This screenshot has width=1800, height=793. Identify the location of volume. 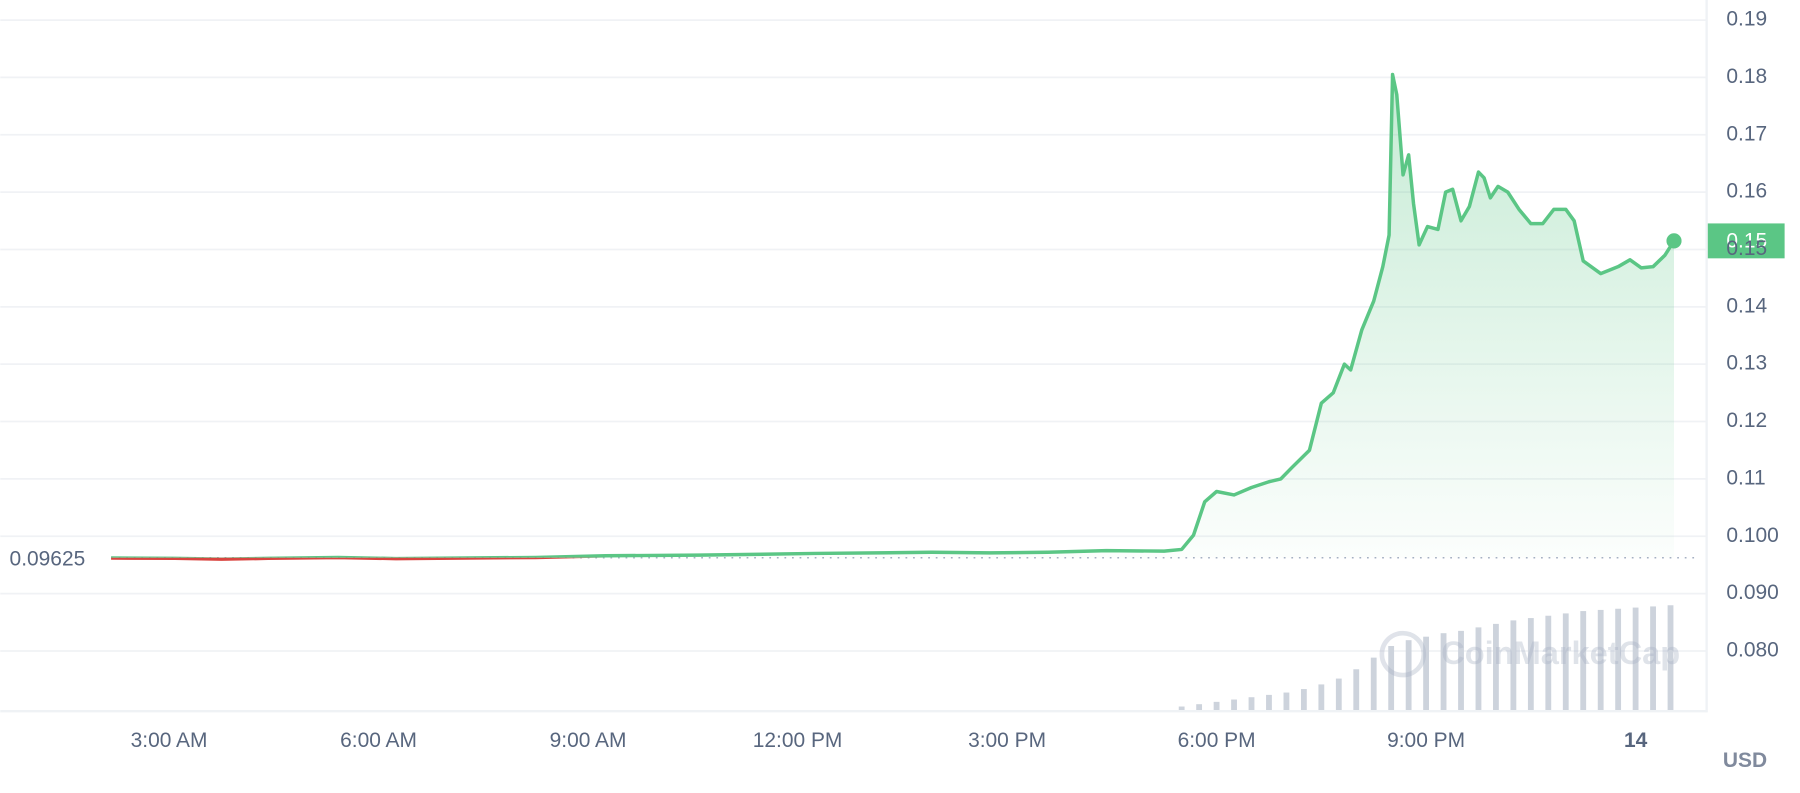
(1426, 658).